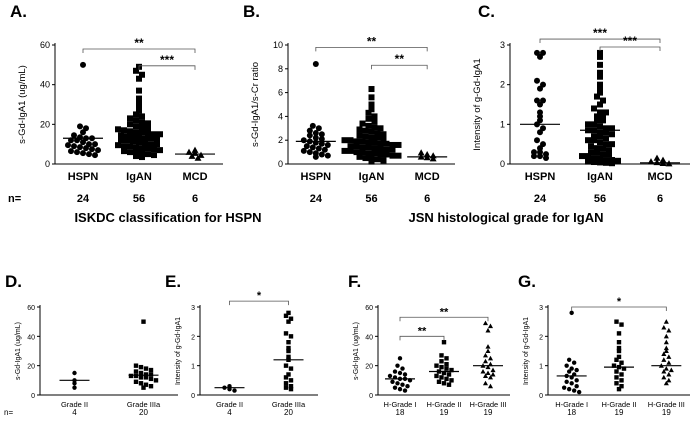 This screenshot has width=700, height=426. Describe the element at coordinates (14, 199) in the screenshot. I see `n-label: n=` at that location.